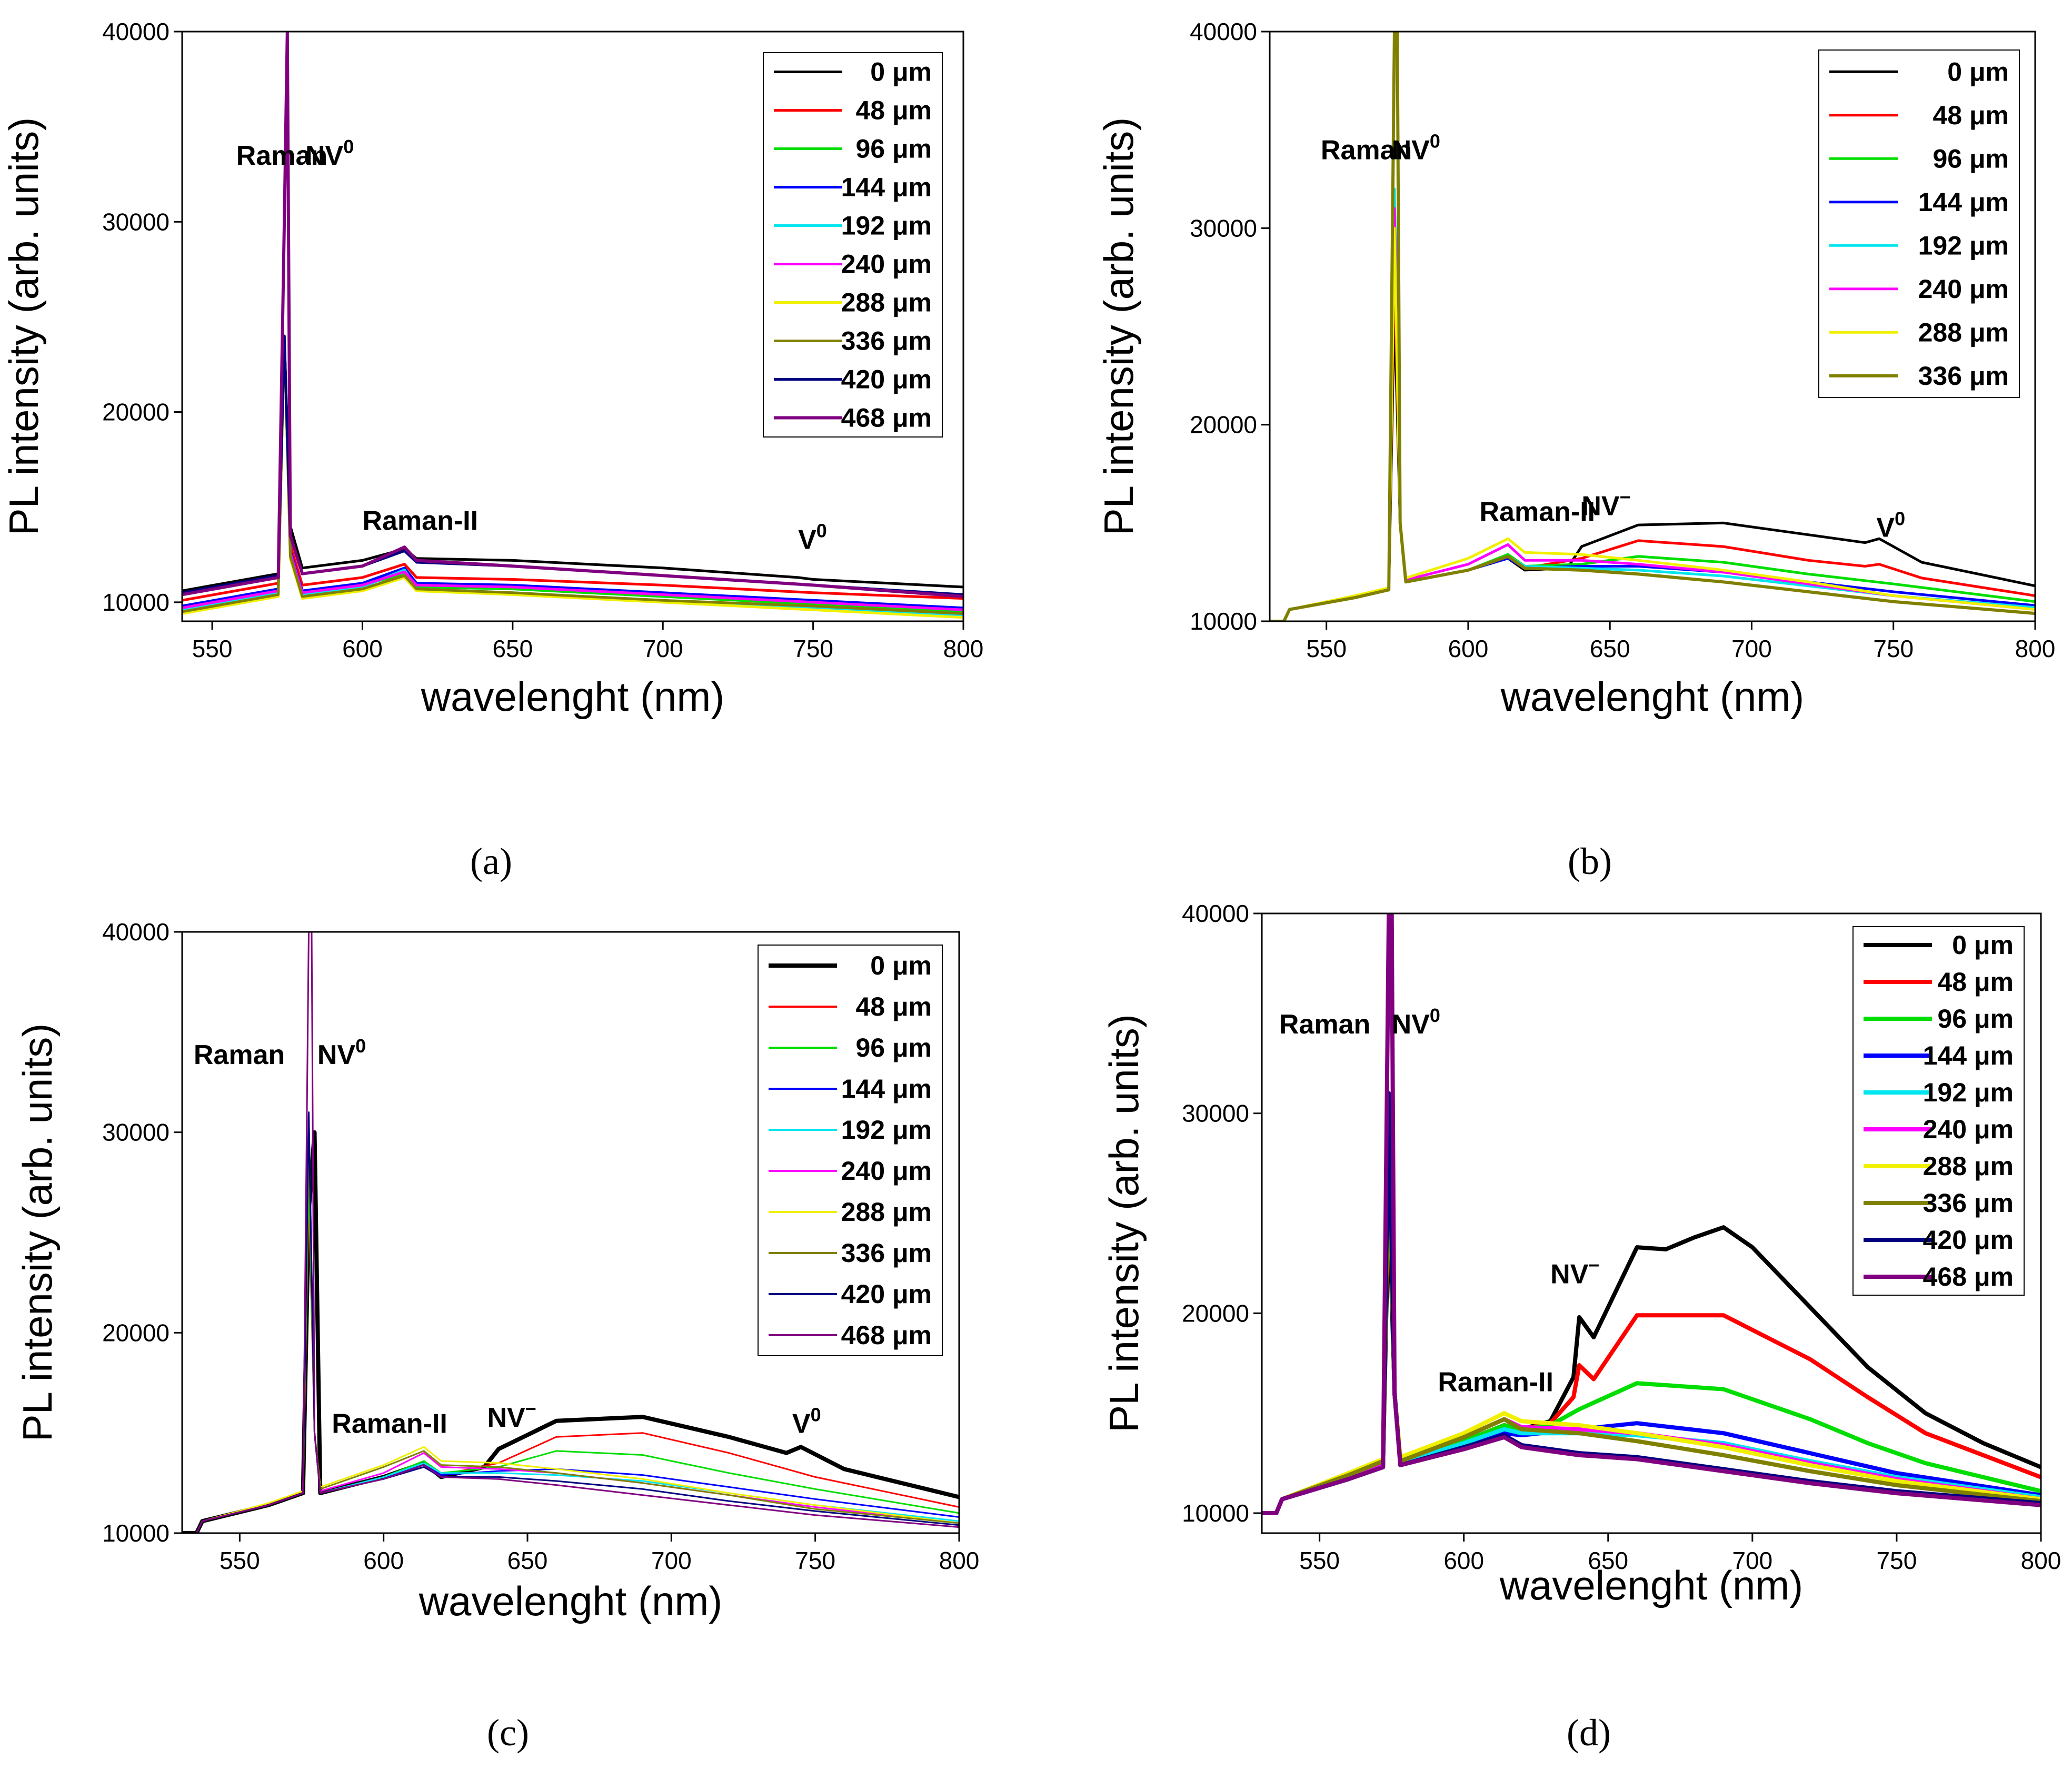  I want to click on series-line-288m, so click(570, 1332).